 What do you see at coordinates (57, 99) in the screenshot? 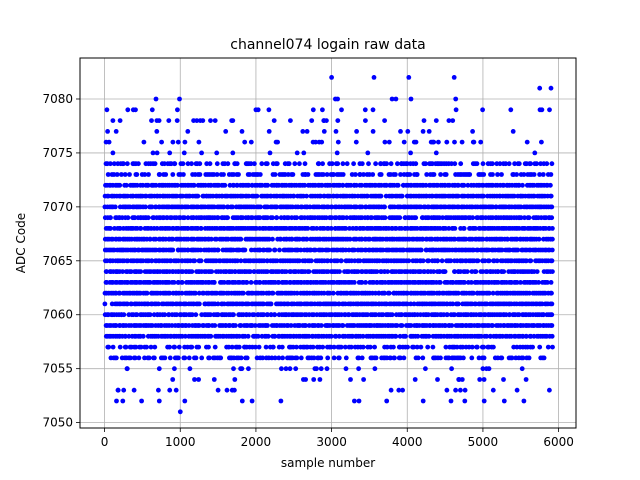
I see `y-tick-label: 7080` at bounding box center [57, 99].